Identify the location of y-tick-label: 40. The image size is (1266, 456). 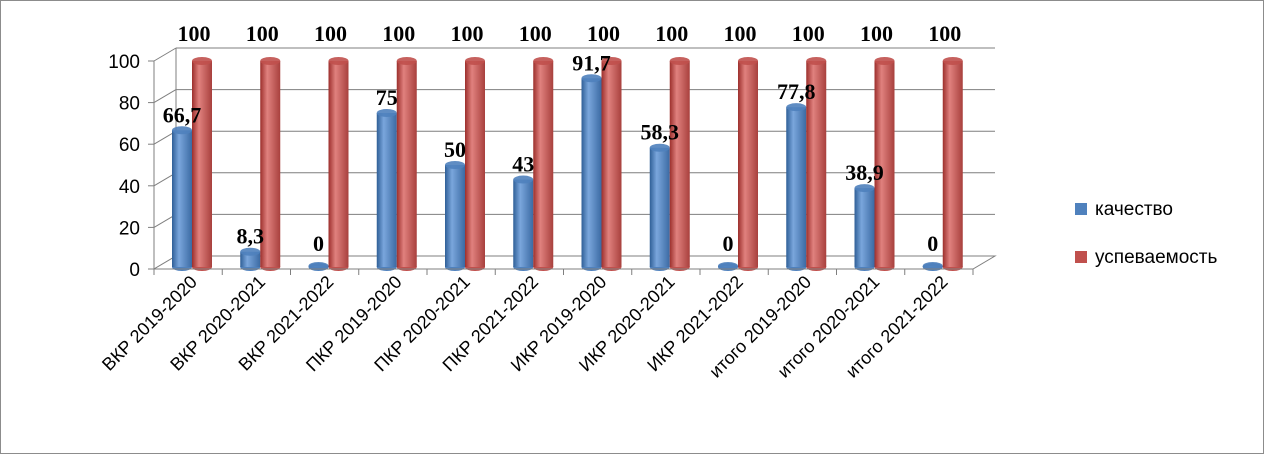
(129, 187).